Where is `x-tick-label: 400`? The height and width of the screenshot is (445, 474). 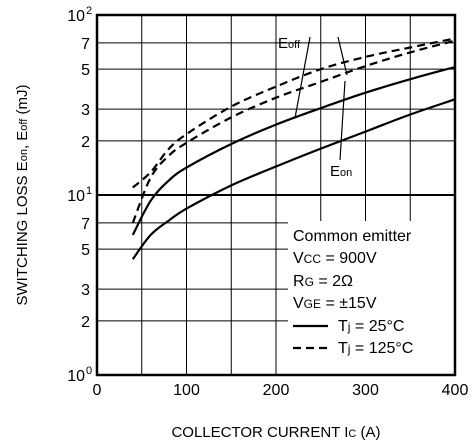
x-tick-label: 400 is located at coordinates (455, 390).